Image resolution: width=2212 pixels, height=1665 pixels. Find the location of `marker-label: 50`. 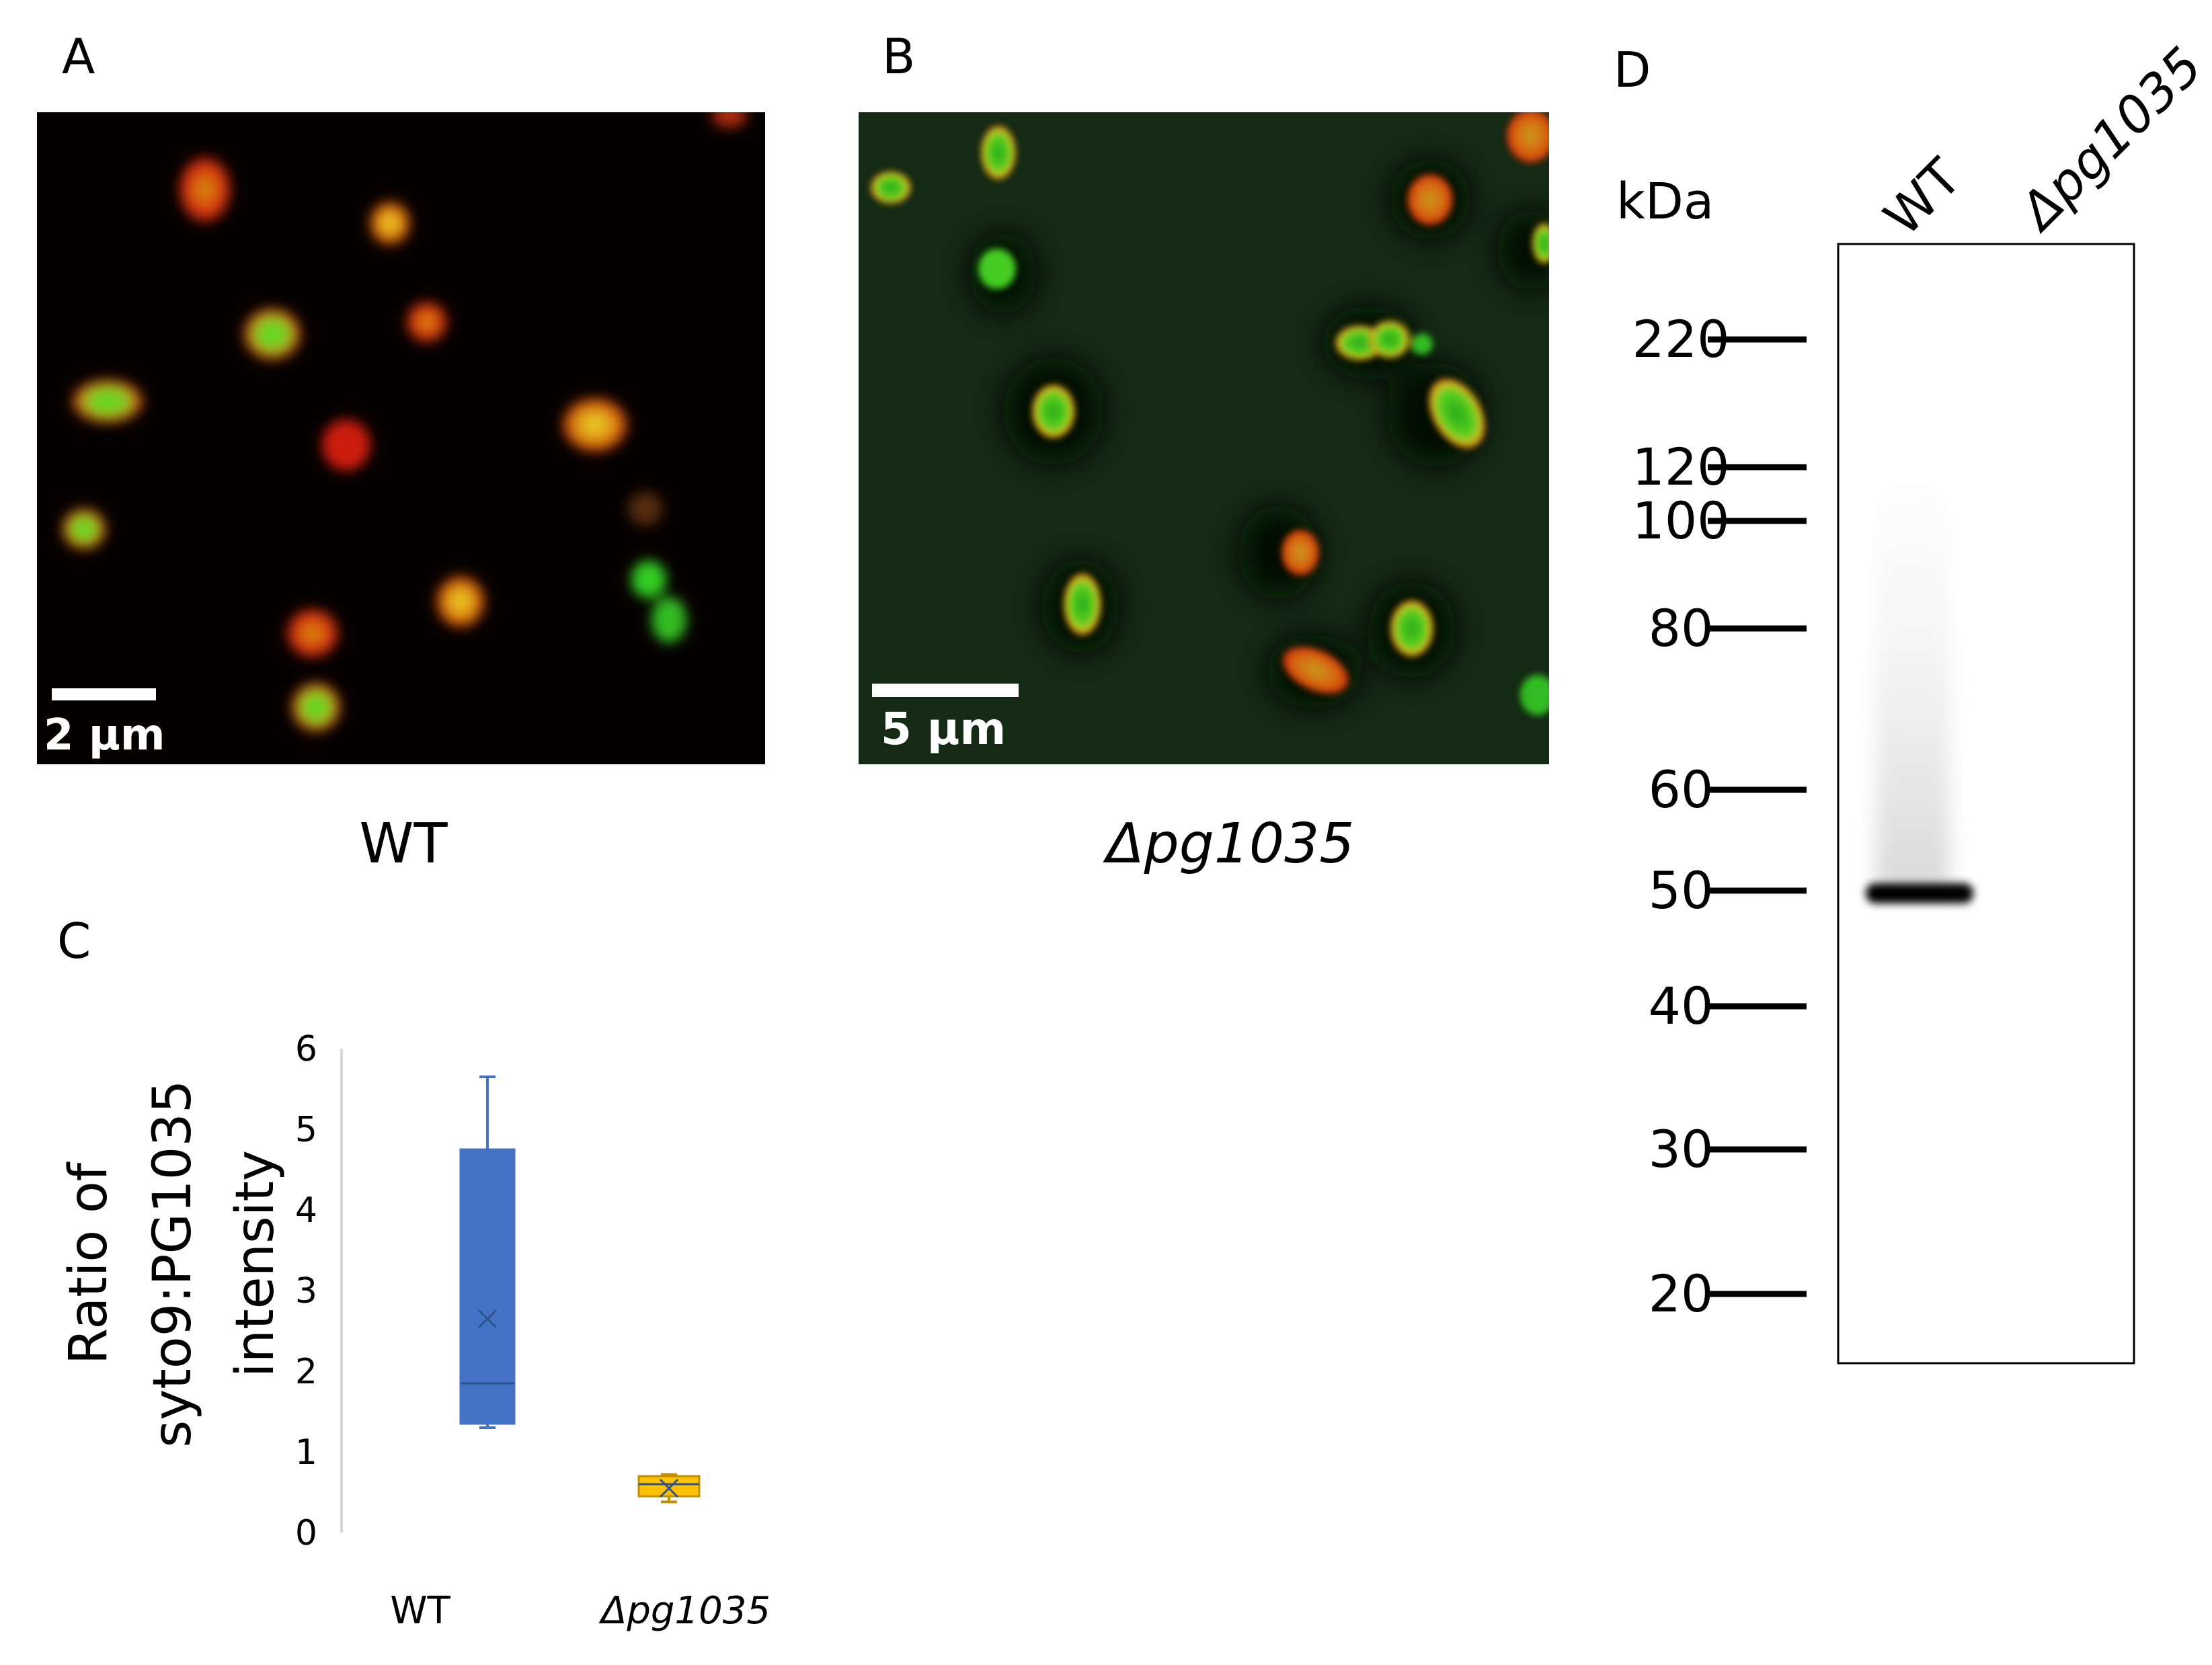

marker-label: 50 is located at coordinates (1681, 890).